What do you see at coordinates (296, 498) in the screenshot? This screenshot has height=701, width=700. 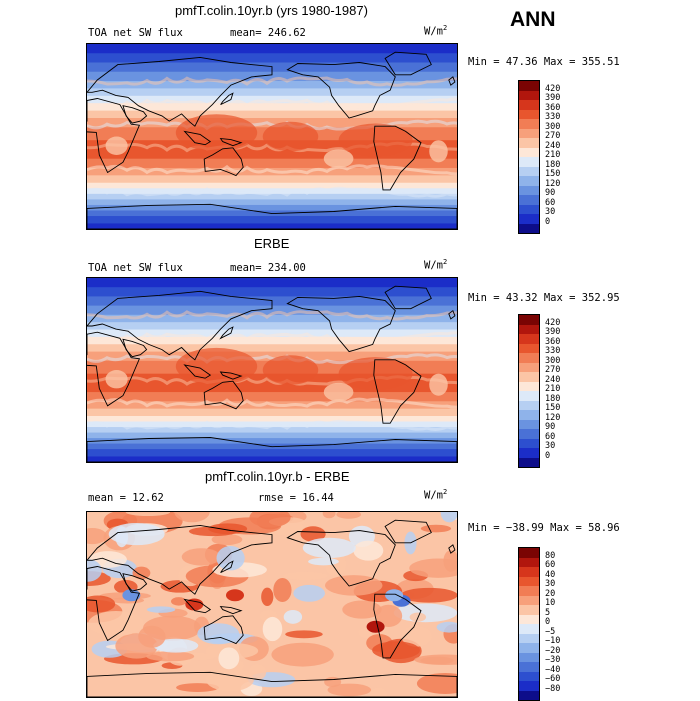 I see `panel-3-rmse: rmse = 16.44` at bounding box center [296, 498].